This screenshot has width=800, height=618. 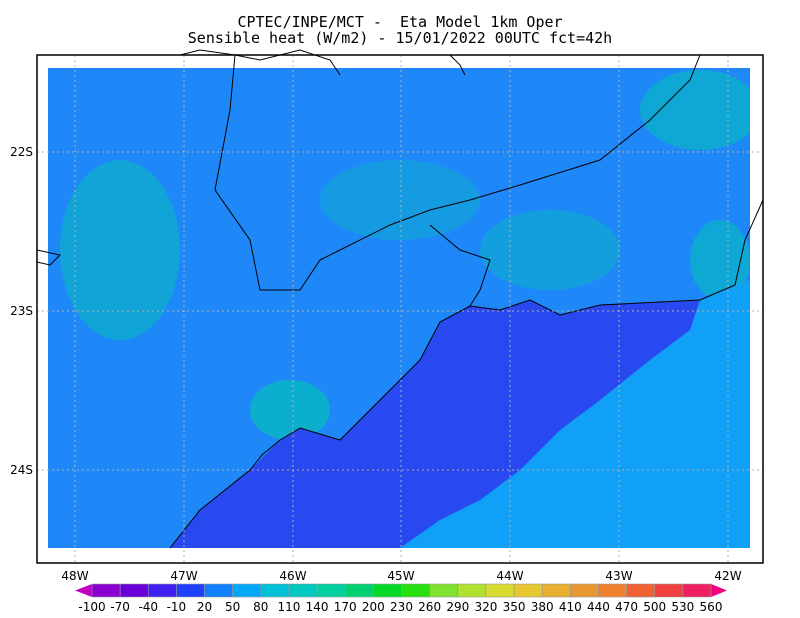 I want to click on colorbar-label: 140, so click(x=317, y=607).